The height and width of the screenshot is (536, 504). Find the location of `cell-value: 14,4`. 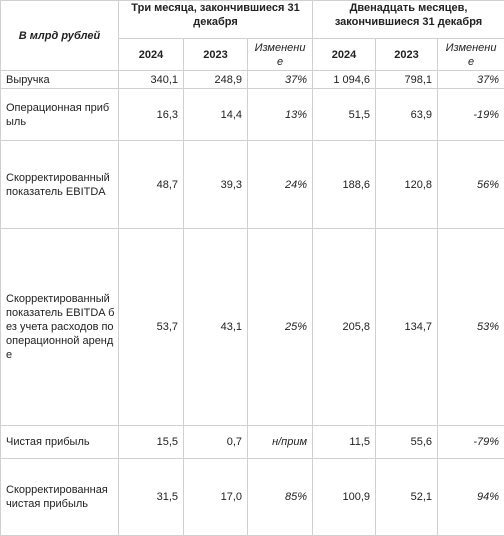

cell-value: 14,4 is located at coordinates (215, 114).